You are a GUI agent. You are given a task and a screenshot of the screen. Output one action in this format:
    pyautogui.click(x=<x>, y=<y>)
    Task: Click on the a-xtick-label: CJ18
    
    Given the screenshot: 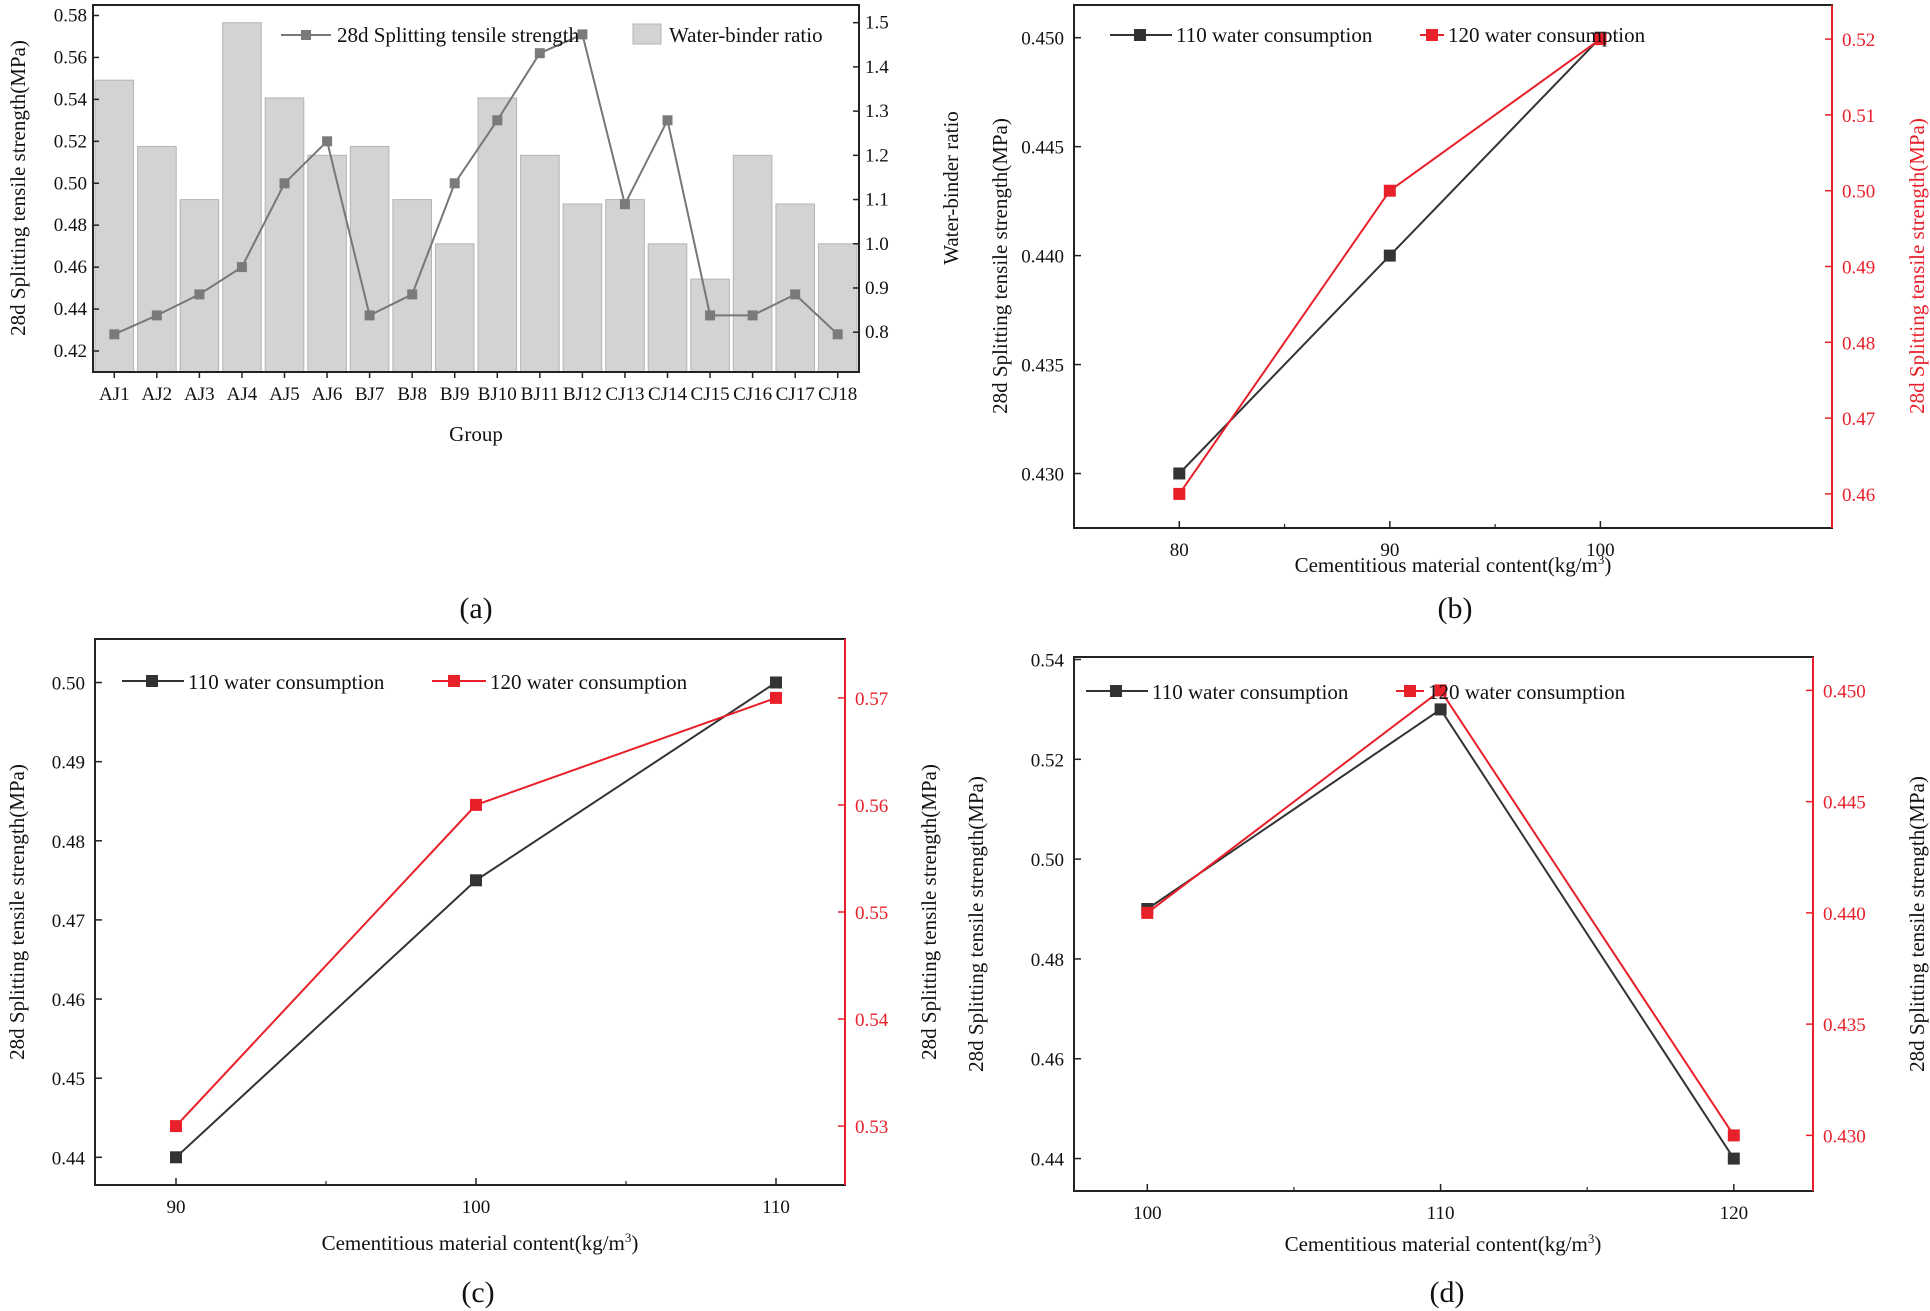 What is the action you would take?
    pyautogui.click(x=837, y=394)
    